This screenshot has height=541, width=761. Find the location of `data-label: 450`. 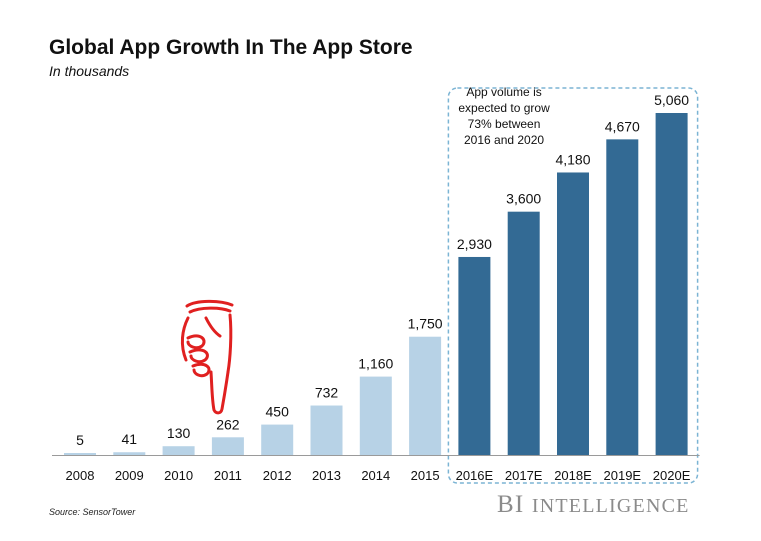

data-label: 450 is located at coordinates (278, 412).